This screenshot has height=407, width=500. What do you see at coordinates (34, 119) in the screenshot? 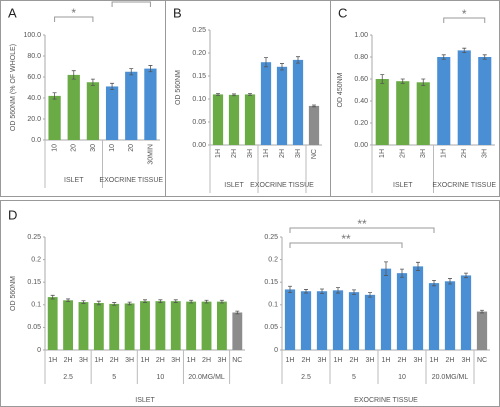
I see `y-tick-label: 20.0` at bounding box center [34, 119].